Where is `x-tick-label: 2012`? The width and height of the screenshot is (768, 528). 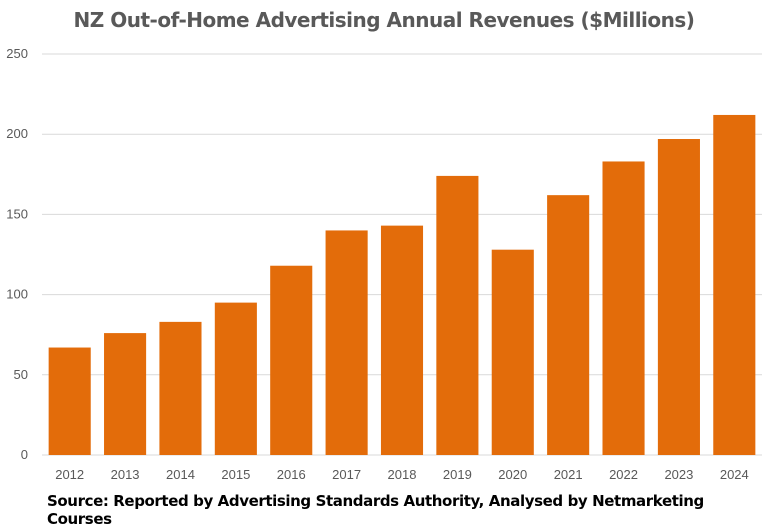 x-tick-label: 2012 is located at coordinates (69, 474).